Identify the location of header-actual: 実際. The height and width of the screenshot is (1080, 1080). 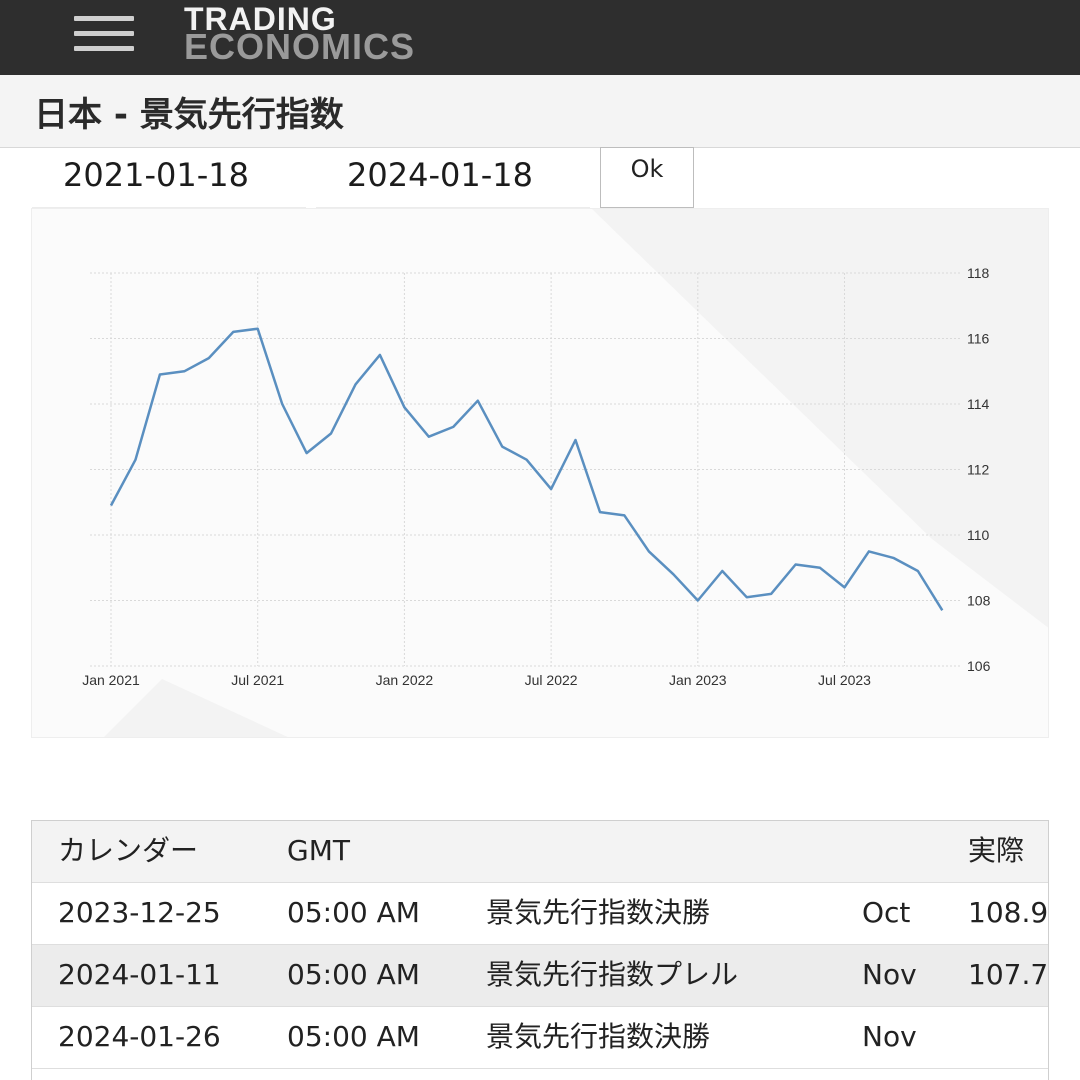
(996, 850).